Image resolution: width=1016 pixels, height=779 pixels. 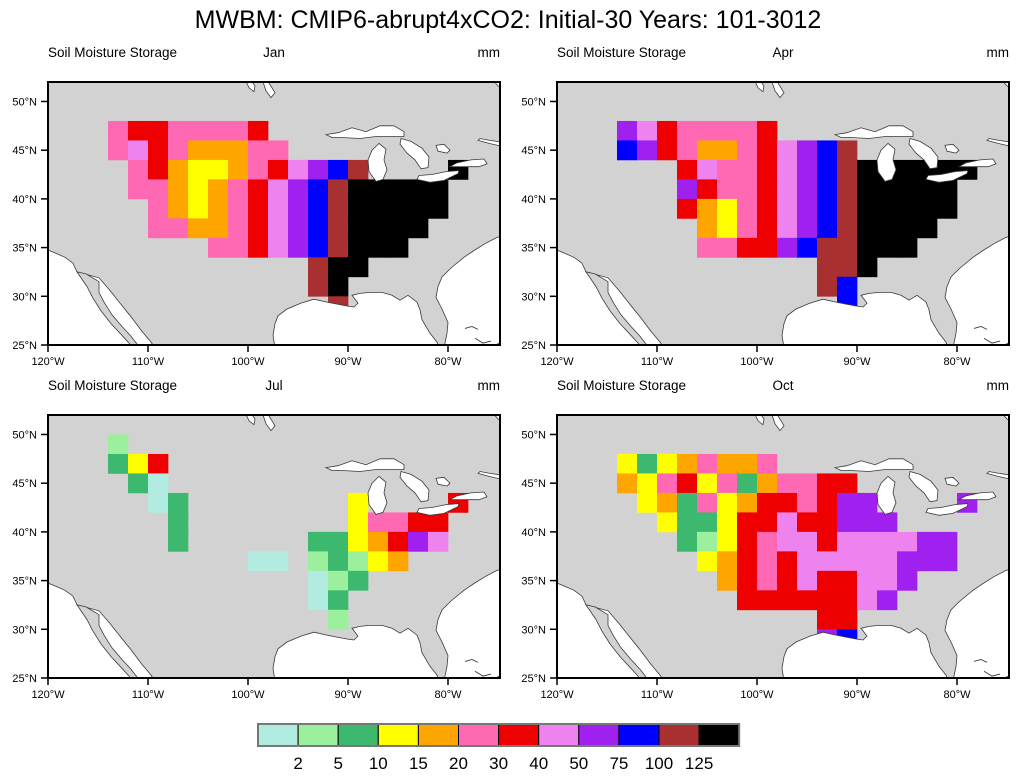 I want to click on panel-month-label: Oct, so click(x=783, y=385).